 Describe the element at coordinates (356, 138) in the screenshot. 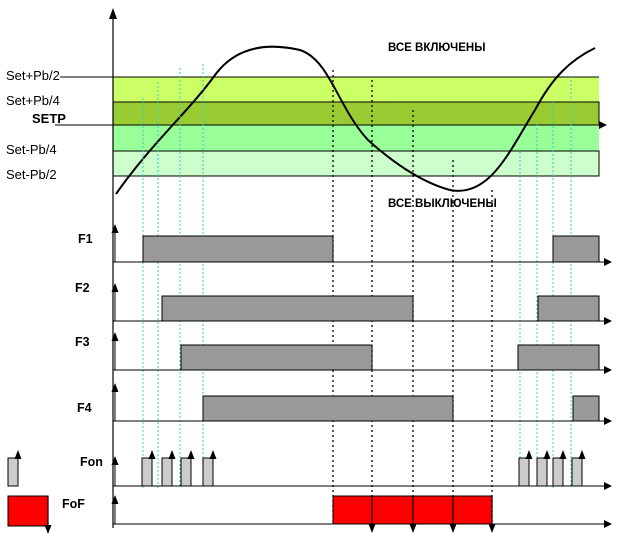

I see `band-set-minus-pb4-to-setp` at that location.